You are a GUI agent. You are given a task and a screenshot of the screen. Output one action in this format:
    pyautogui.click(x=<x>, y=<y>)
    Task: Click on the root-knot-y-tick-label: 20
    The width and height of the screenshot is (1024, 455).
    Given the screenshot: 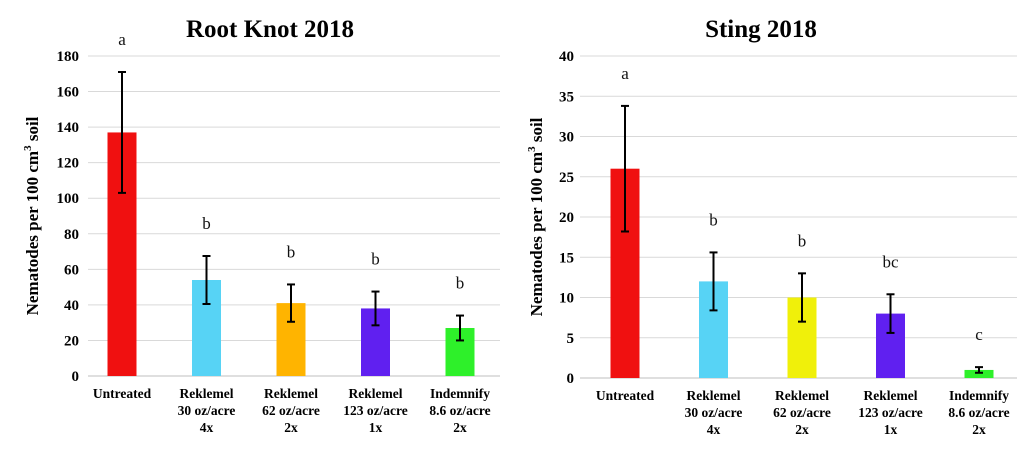 What is the action you would take?
    pyautogui.click(x=71, y=341)
    